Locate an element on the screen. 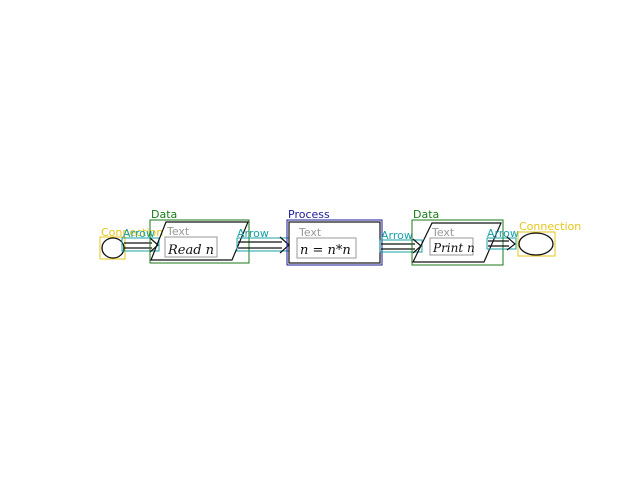  data-node-1-shape is located at coordinates (199, 241).